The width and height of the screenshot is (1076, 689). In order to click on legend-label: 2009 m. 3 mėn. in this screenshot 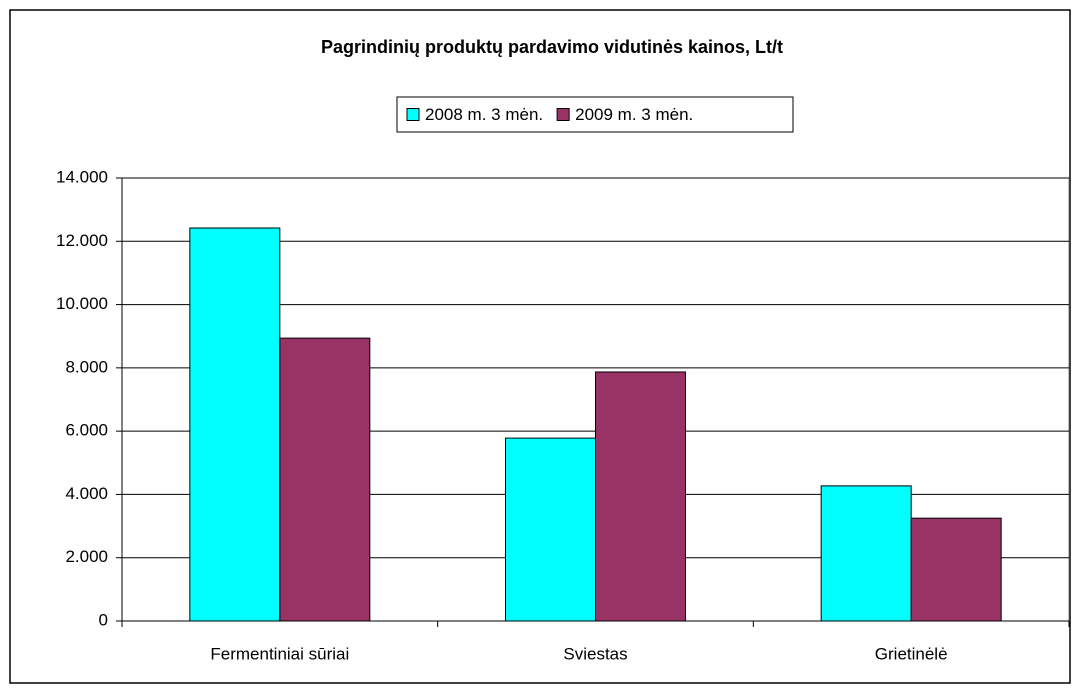, I will do `click(634, 114)`.